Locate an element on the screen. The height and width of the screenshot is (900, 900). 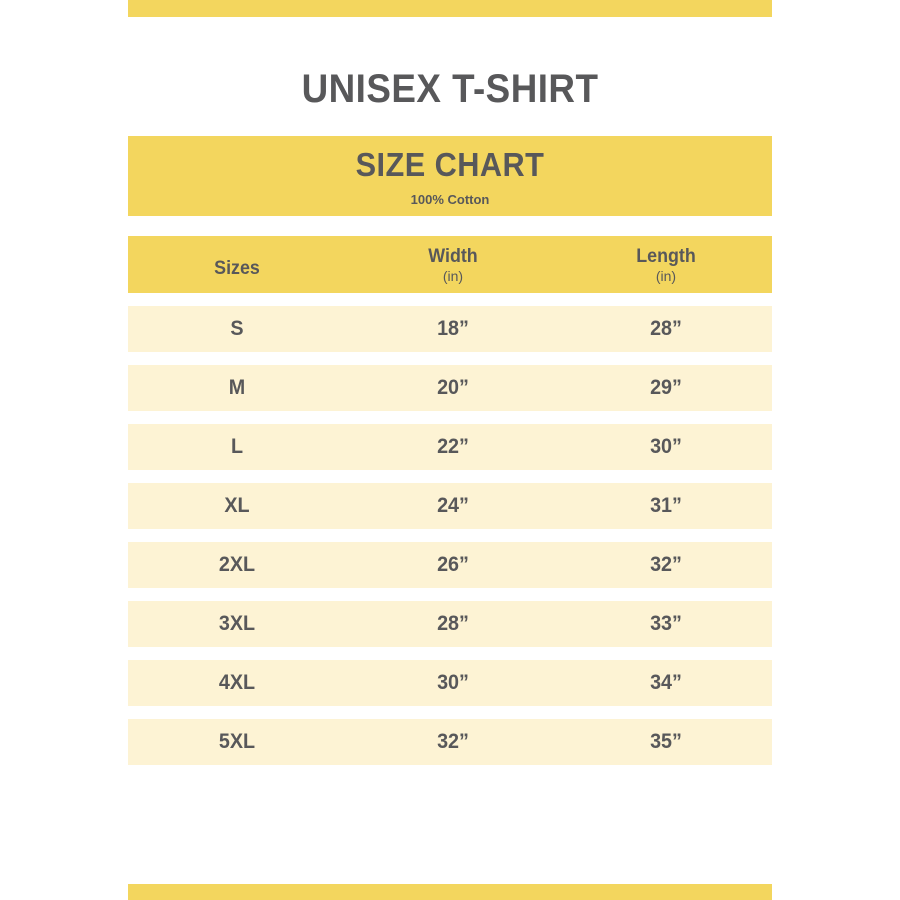
cell-width-value: 28” is located at coordinates (453, 623).